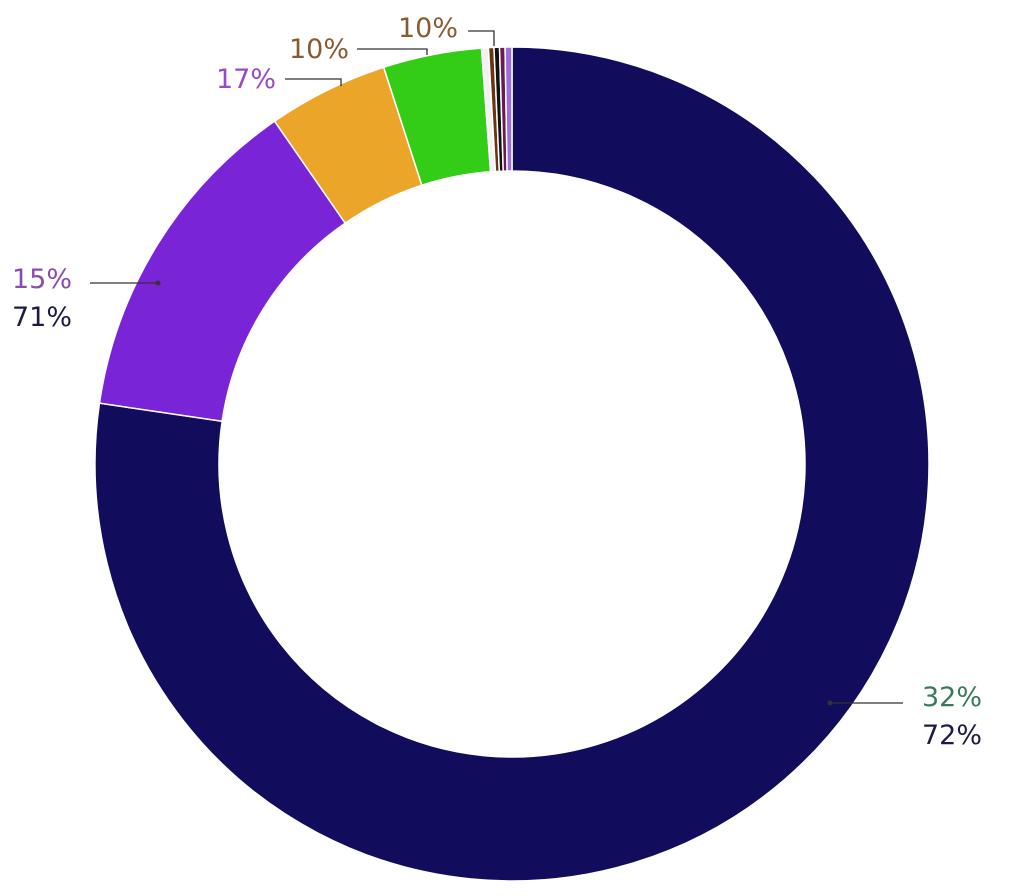  Describe the element at coordinates (42, 279) in the screenshot. I see `label-left-top: 15%` at that location.